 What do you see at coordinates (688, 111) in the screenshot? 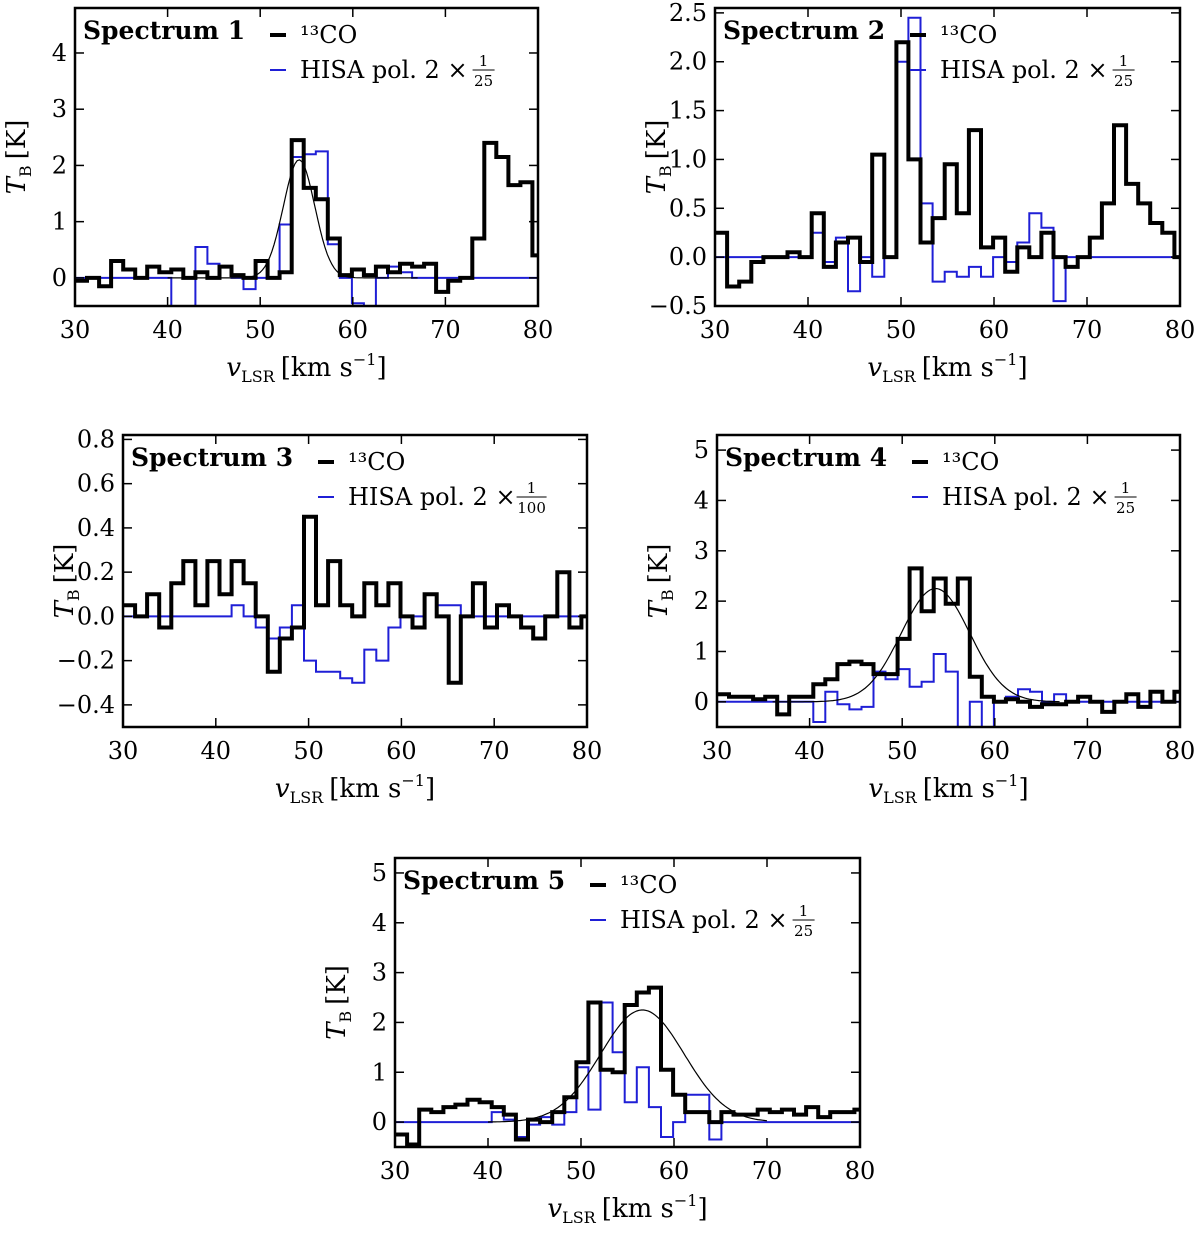
I see `y-tick-label: 1.5` at bounding box center [688, 111].